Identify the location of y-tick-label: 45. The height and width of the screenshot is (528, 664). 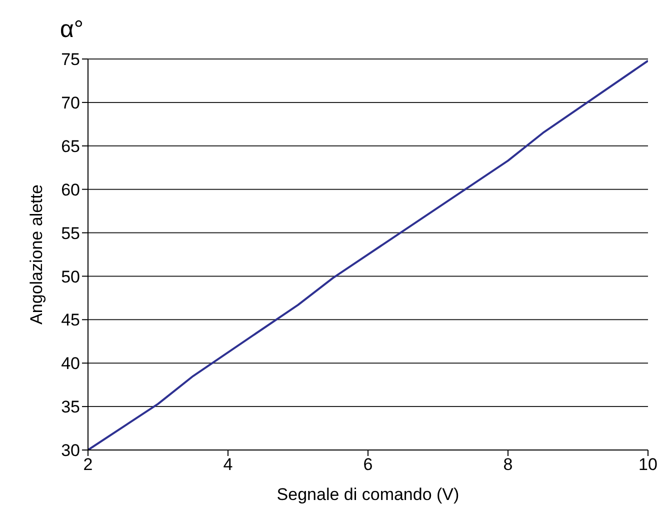
(70, 320).